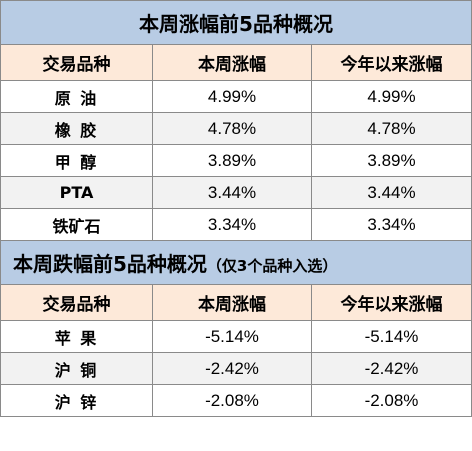 The image size is (472, 451). What do you see at coordinates (76, 368) in the screenshot?
I see `product-name: 沪 铜` at bounding box center [76, 368].